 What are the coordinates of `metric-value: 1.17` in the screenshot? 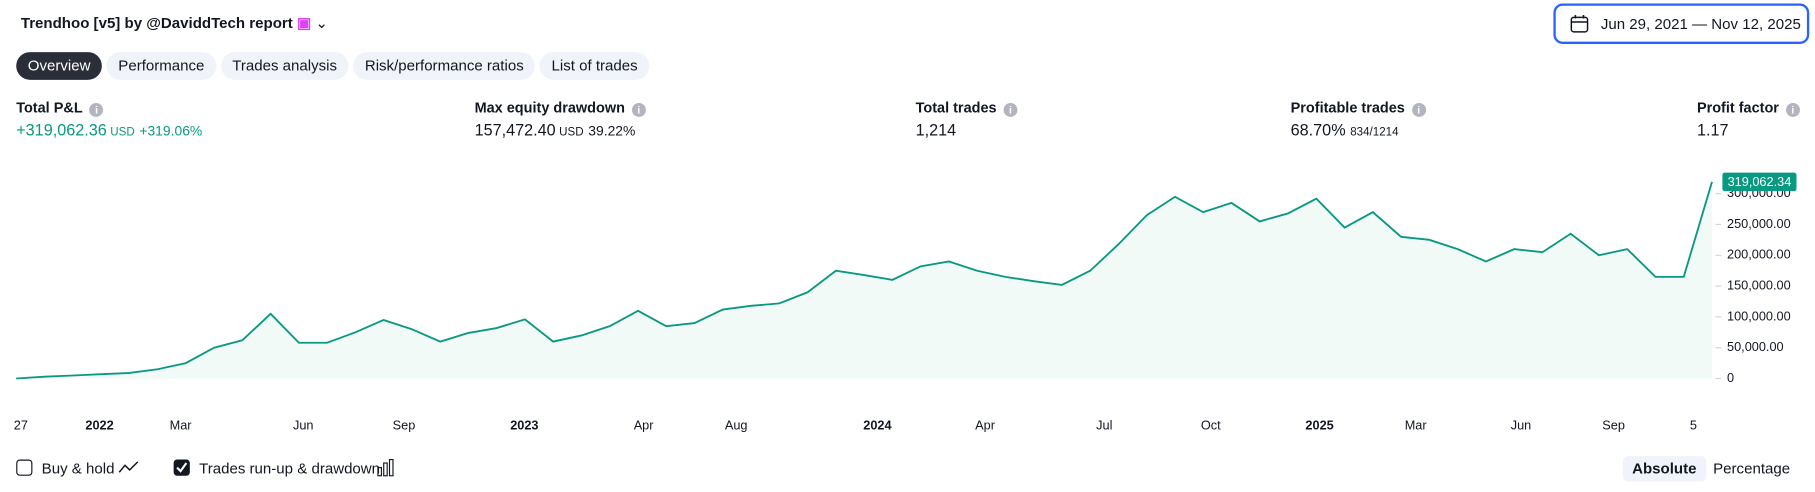 It's located at (1713, 129).